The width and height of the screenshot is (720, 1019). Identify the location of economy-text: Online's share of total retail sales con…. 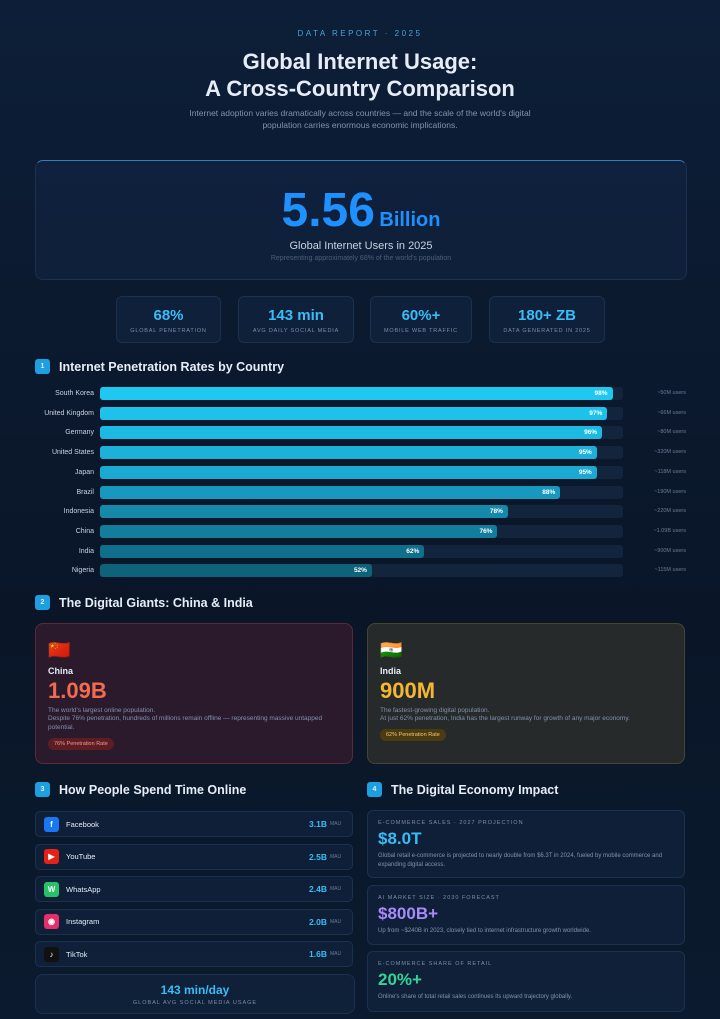
(475, 997).